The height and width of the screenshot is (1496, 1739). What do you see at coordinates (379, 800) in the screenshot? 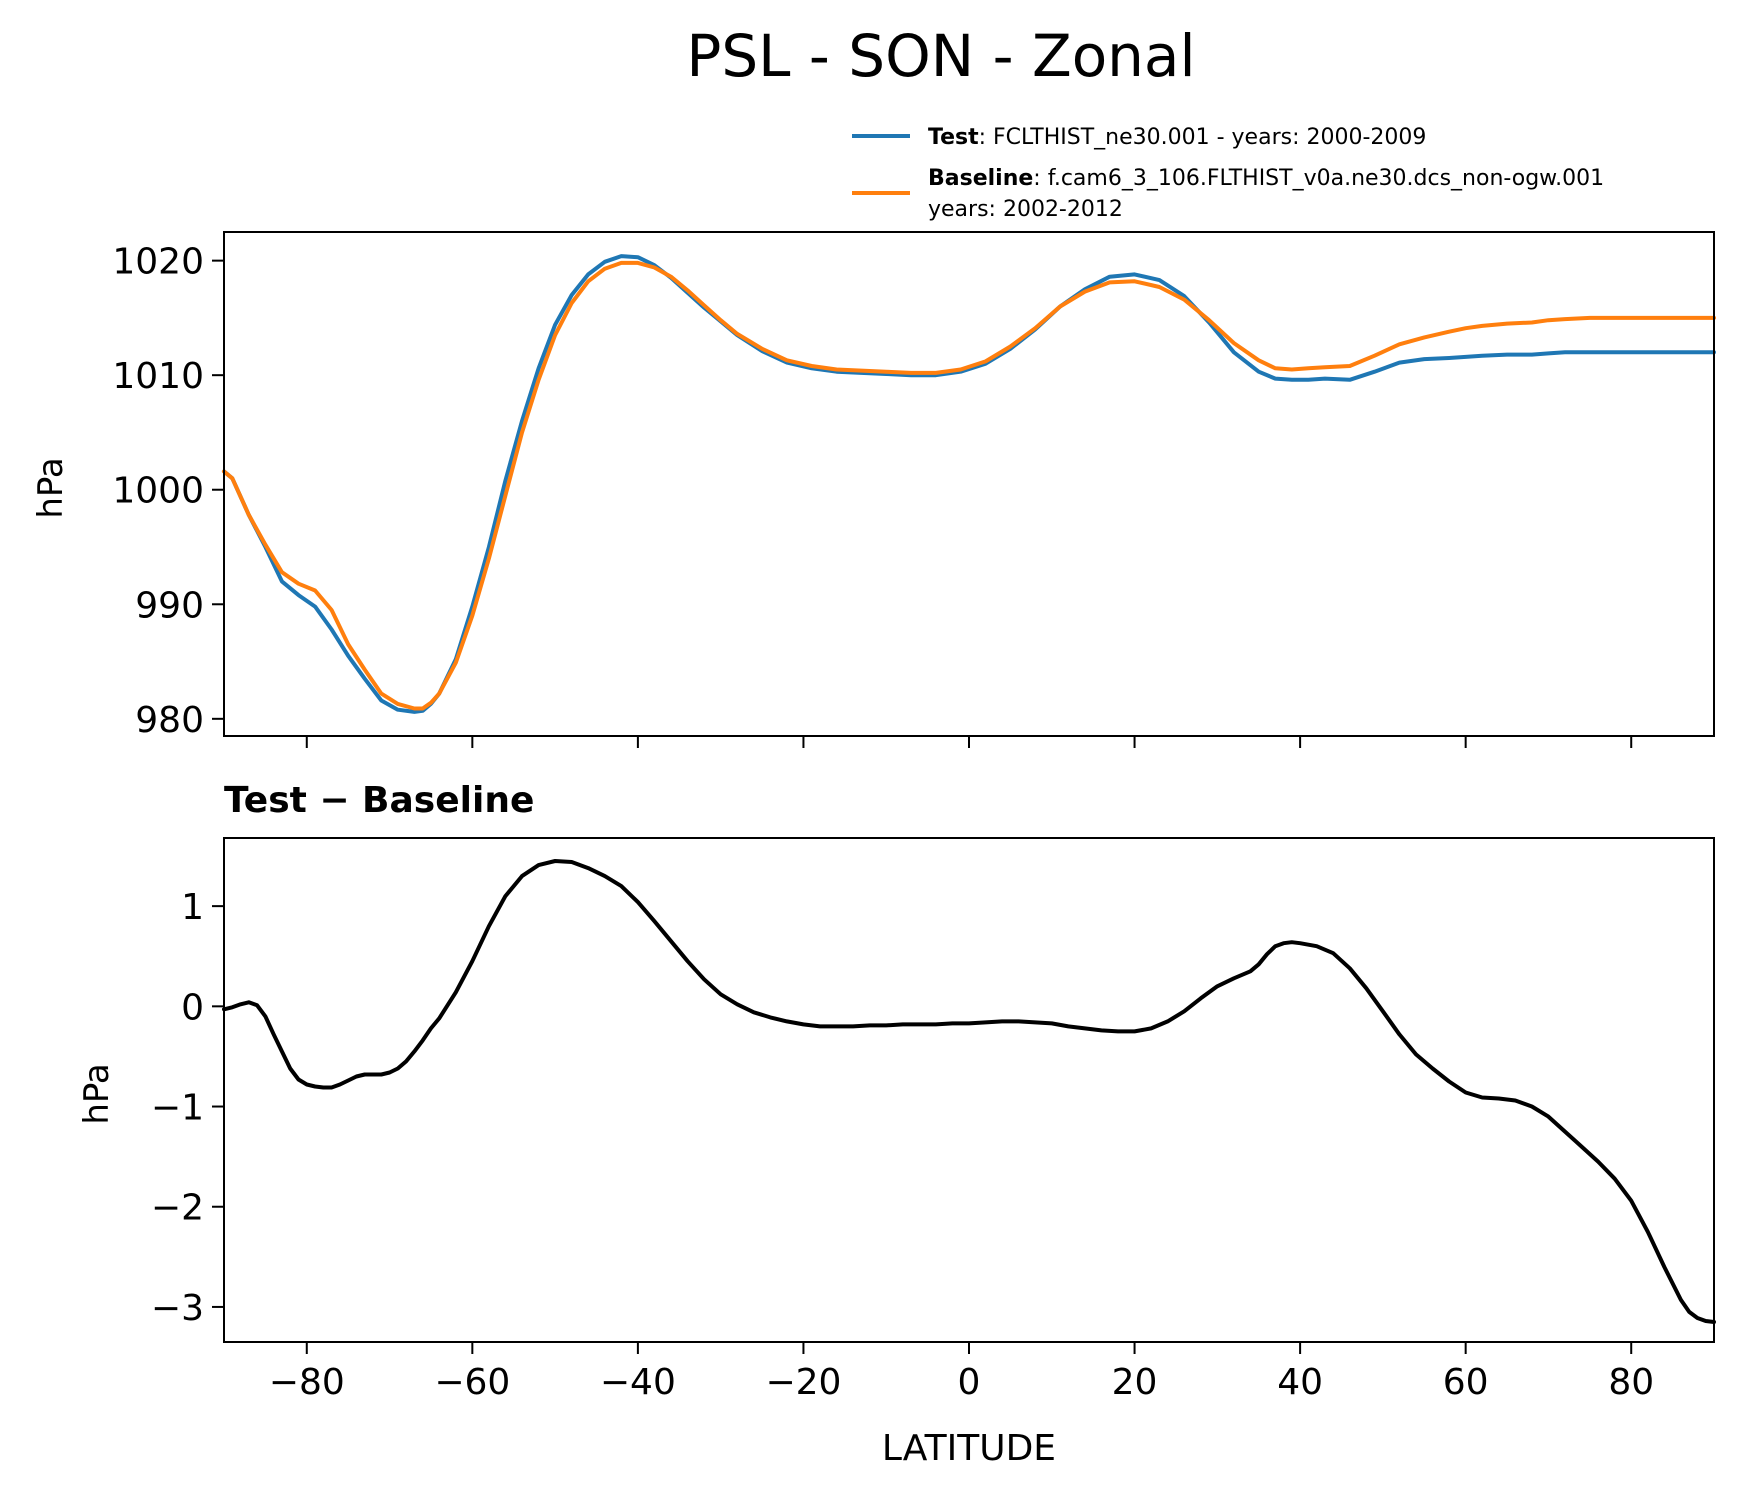
I see `bottom-panel-title: Test − Baseline` at bounding box center [379, 800].